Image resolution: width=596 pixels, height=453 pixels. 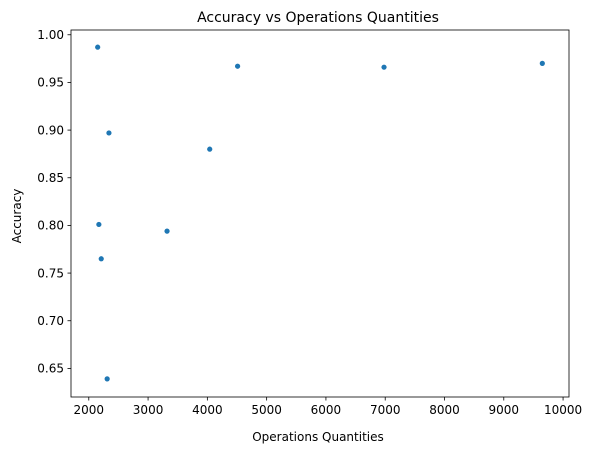 I want to click on y-tick-label: 0.85, so click(x=50, y=178).